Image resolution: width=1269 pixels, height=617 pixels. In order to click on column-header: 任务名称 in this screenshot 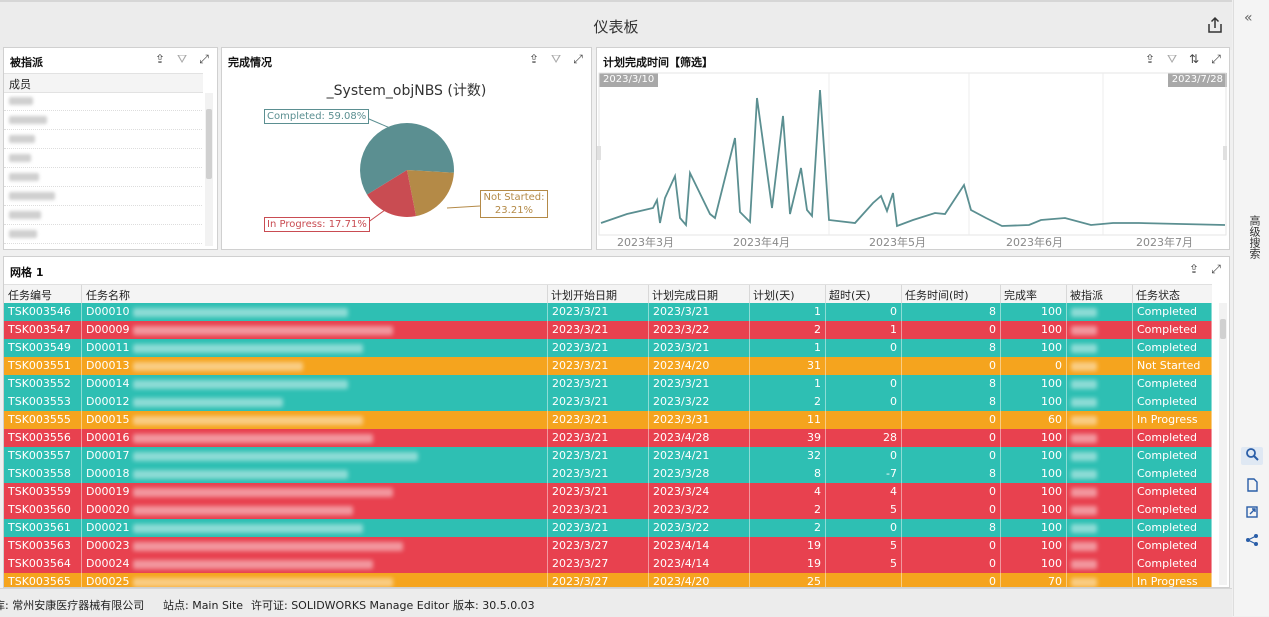, I will do `click(108, 295)`.